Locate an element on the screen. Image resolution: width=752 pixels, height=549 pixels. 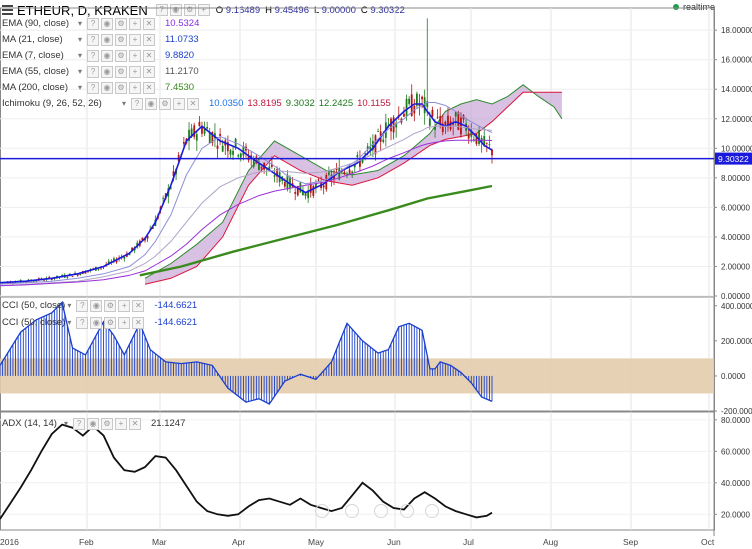
y-tick-label: 6.00000 is located at coordinates (735, 207).